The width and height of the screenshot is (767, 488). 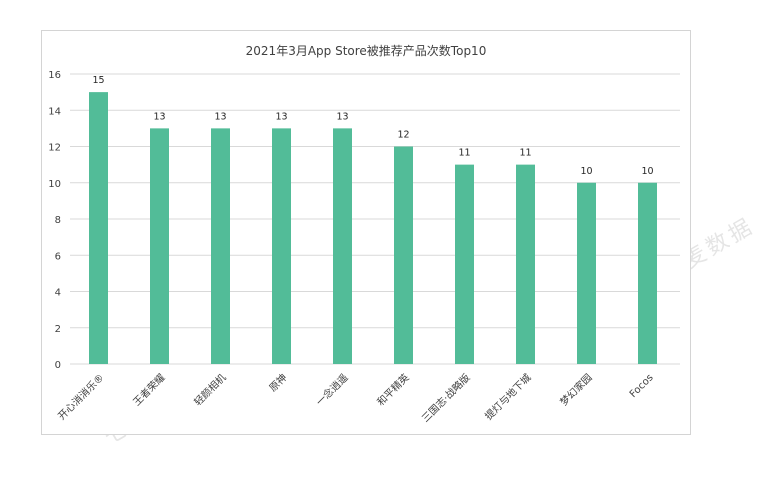 What do you see at coordinates (331, 389) in the screenshot?
I see `x-tick-label: 一念逍遥` at bounding box center [331, 389].